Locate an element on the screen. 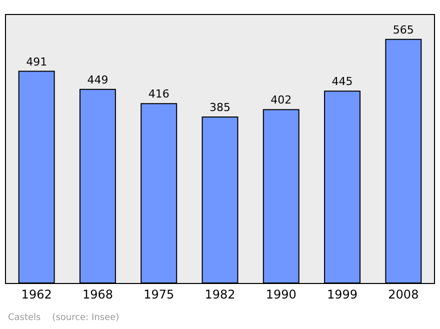 The width and height of the screenshot is (440, 329). data-label: 565 is located at coordinates (403, 29).